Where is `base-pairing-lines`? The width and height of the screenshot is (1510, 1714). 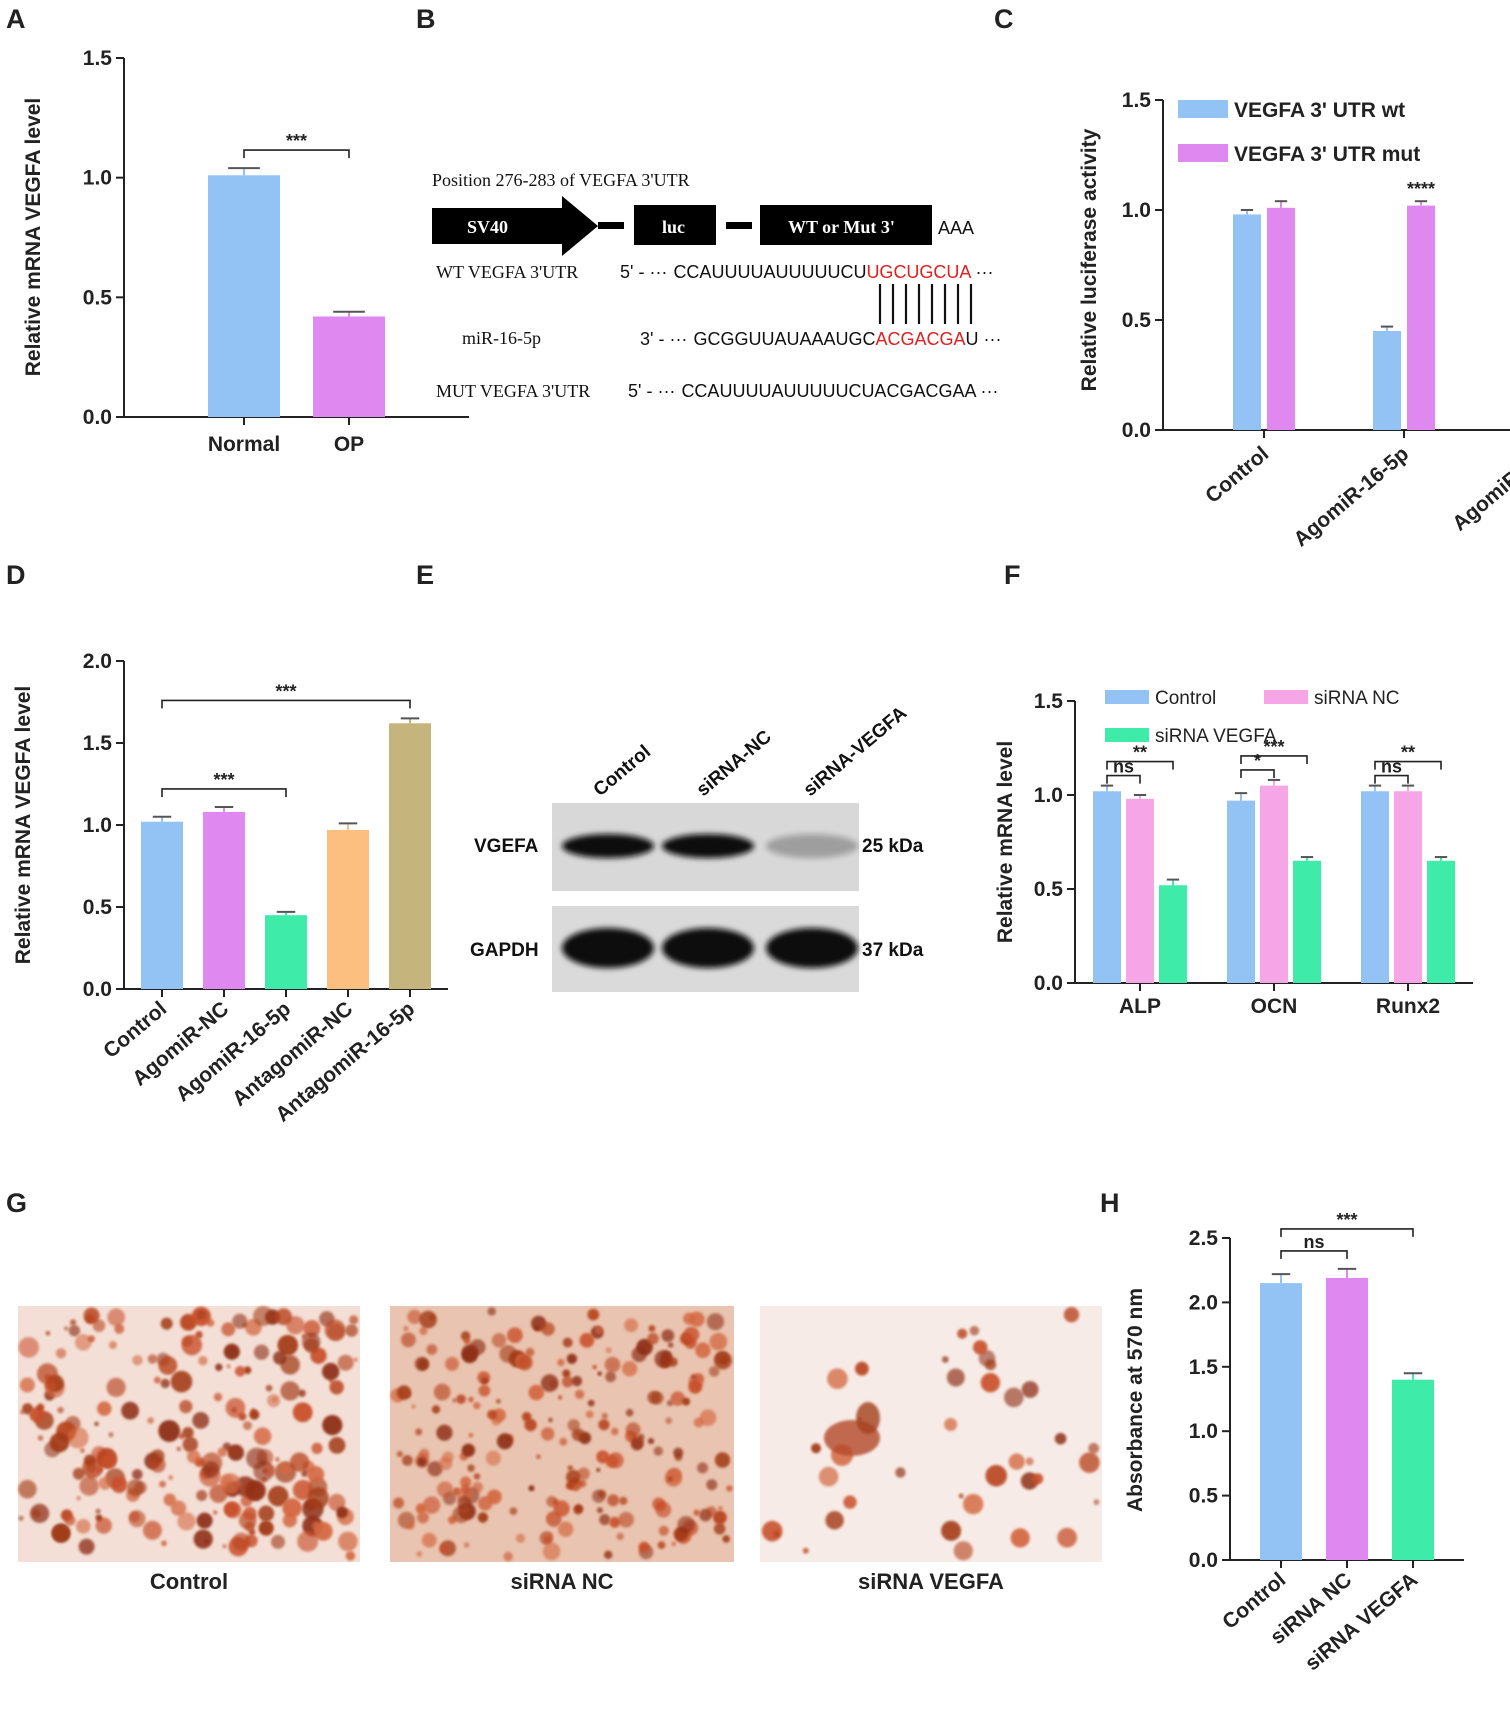 base-pairing-lines is located at coordinates (925, 304).